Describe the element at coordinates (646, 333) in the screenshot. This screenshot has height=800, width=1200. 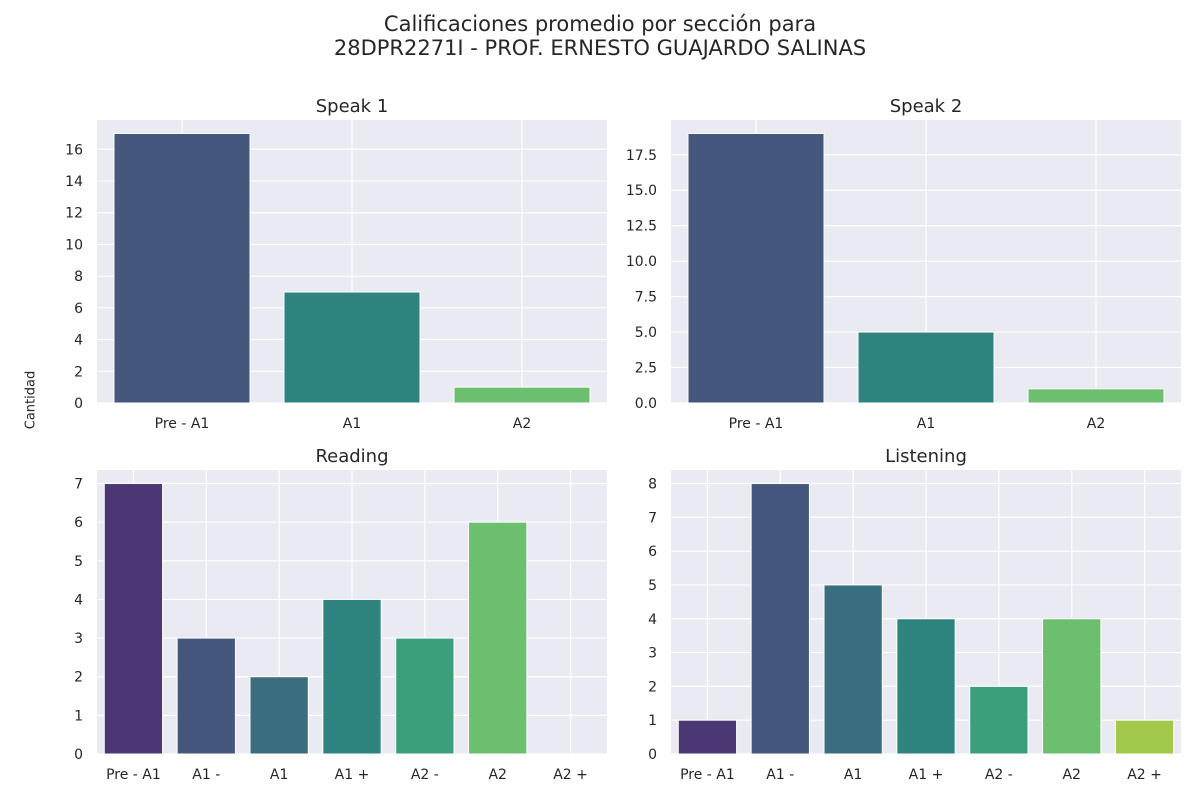
I see `y-tick-label: 5.0` at that location.